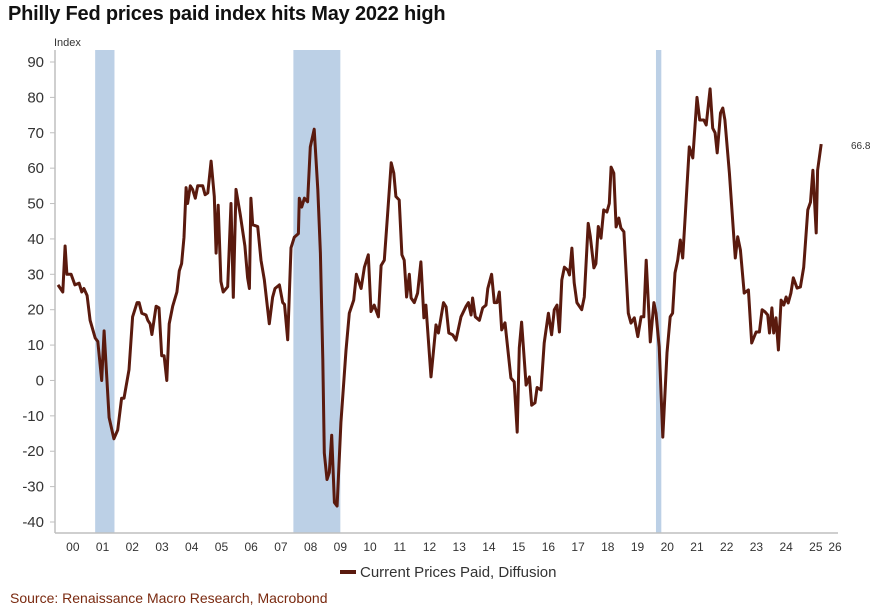 The width and height of the screenshot is (880, 612). I want to click on y-tick-label: 70, so click(35, 133).